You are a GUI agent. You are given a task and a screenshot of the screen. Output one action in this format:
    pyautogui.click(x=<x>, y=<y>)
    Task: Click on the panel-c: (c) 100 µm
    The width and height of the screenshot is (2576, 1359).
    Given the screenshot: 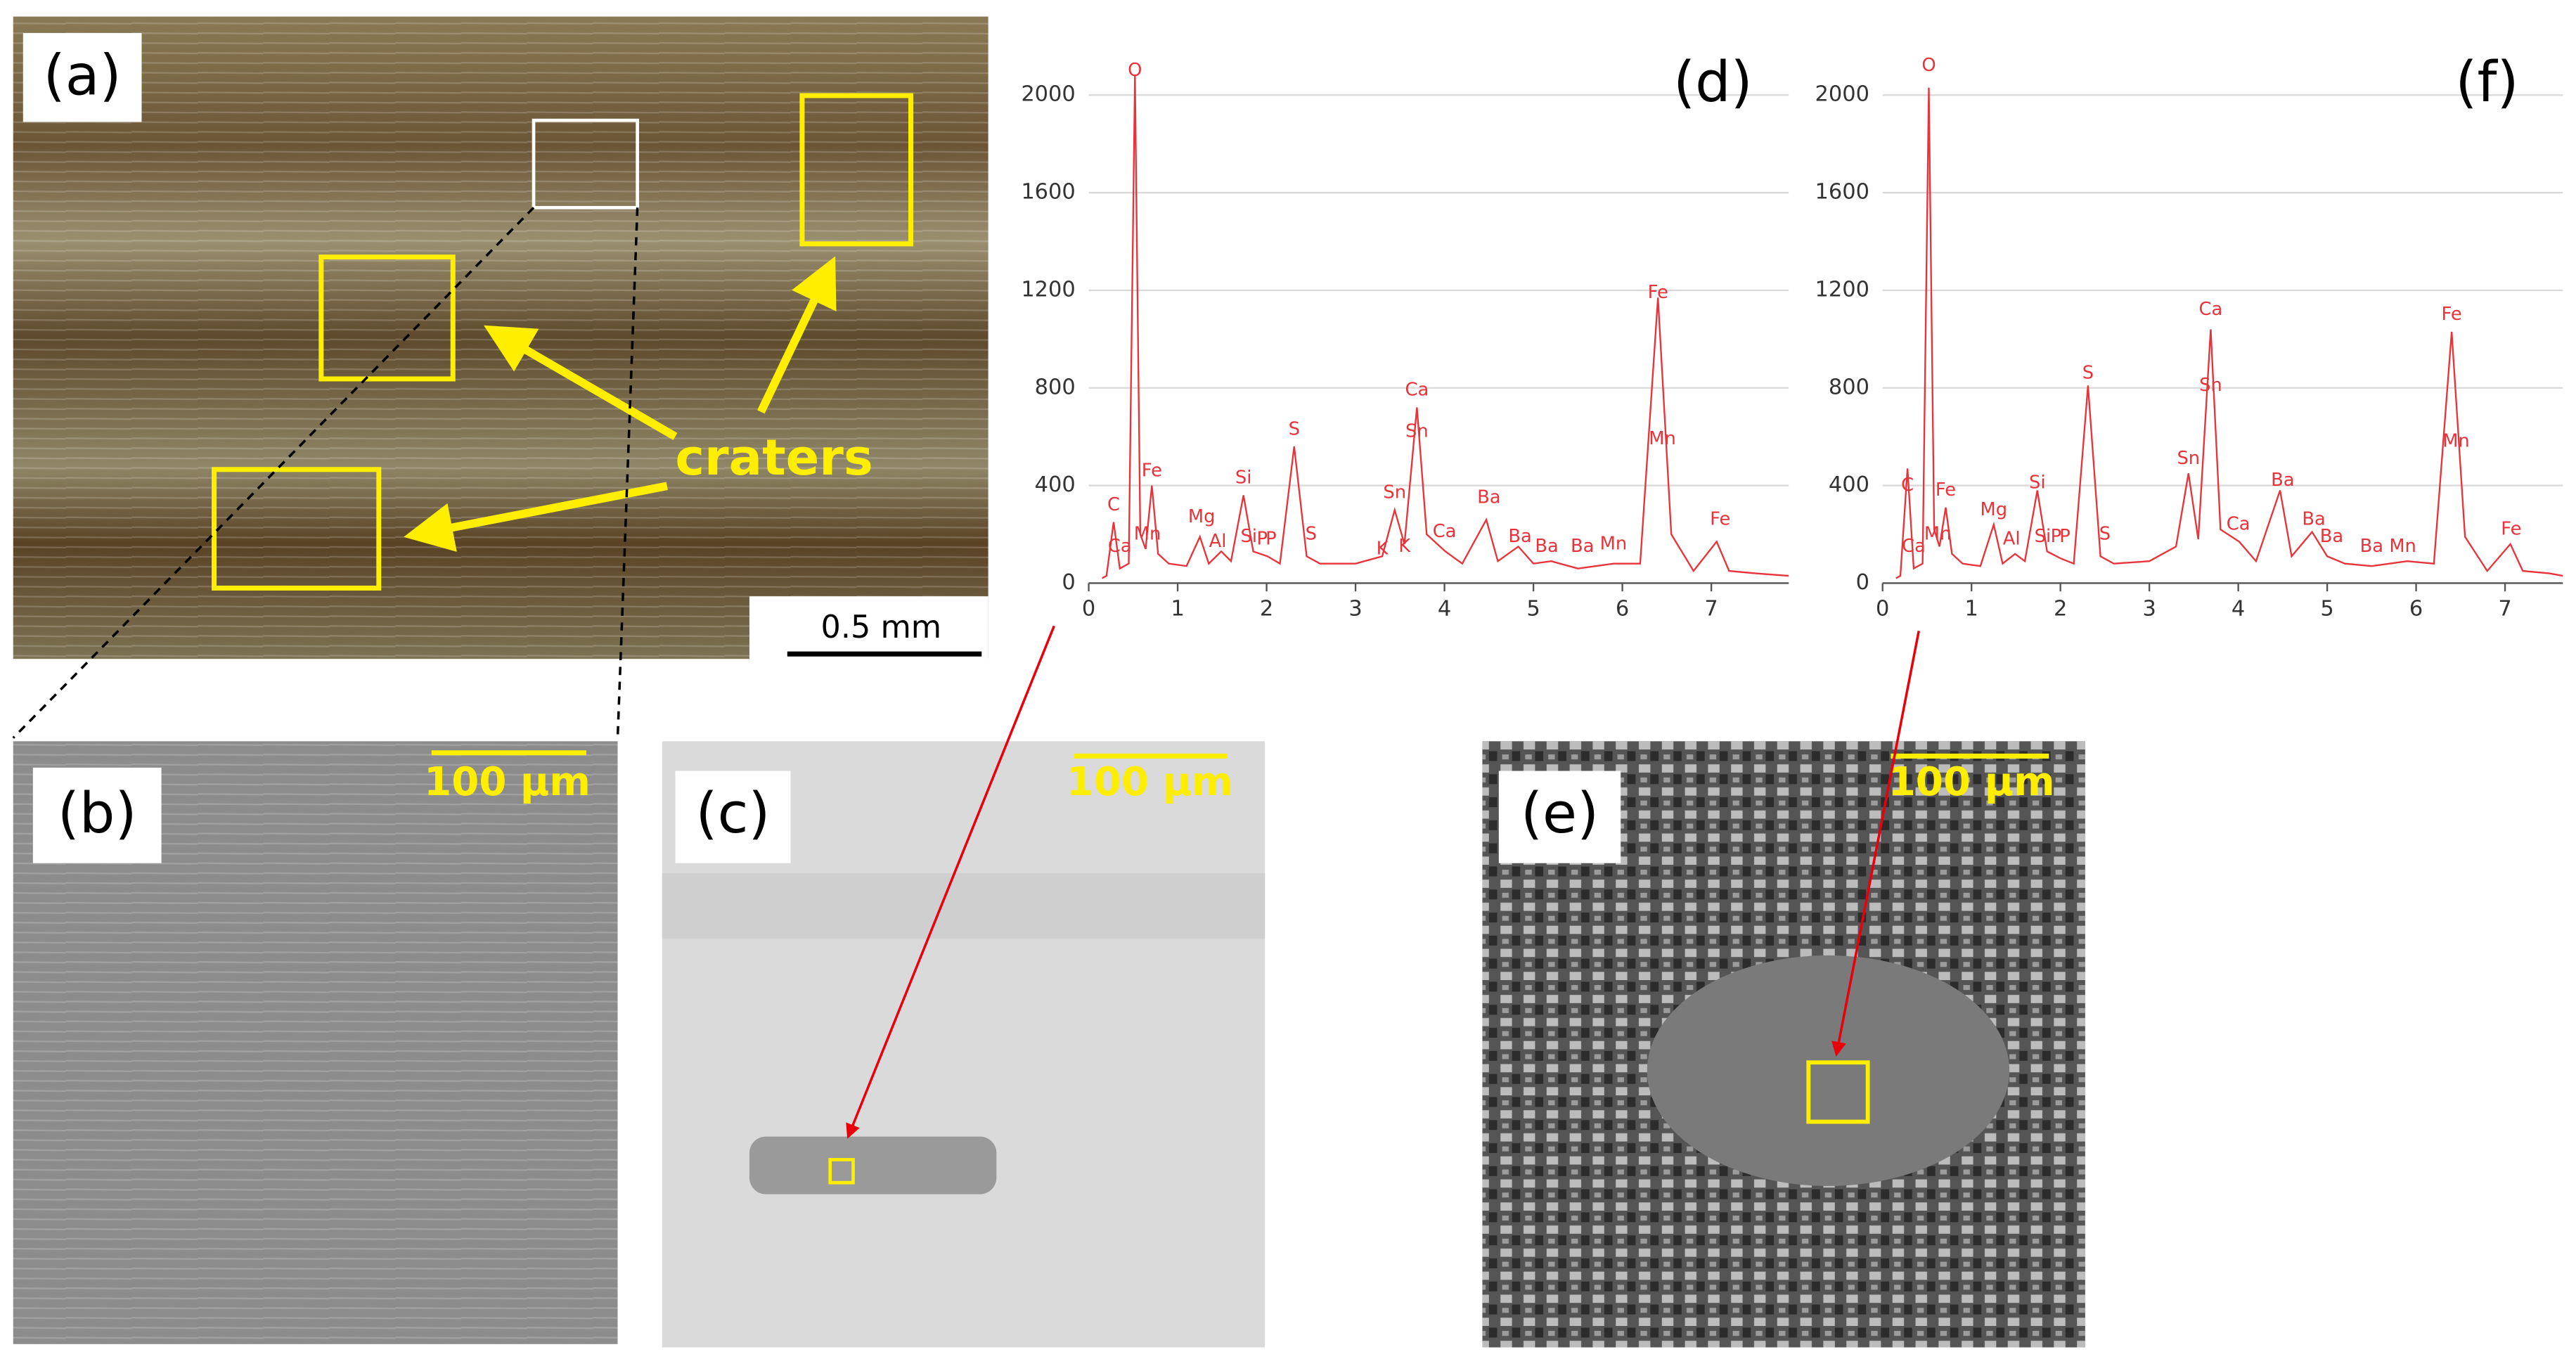 What is the action you would take?
    pyautogui.click(x=964, y=1044)
    